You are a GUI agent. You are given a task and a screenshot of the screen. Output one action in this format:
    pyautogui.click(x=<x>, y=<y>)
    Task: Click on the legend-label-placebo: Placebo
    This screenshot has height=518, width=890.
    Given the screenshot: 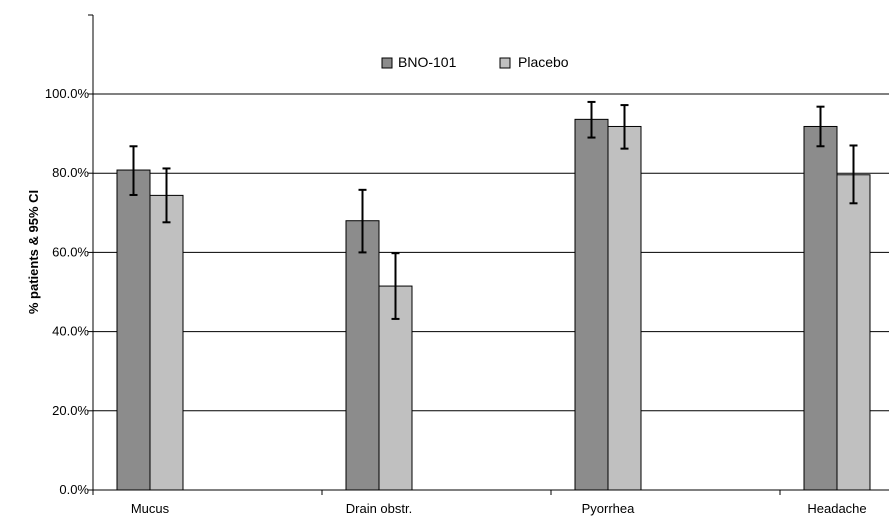 What is the action you would take?
    pyautogui.click(x=543, y=62)
    